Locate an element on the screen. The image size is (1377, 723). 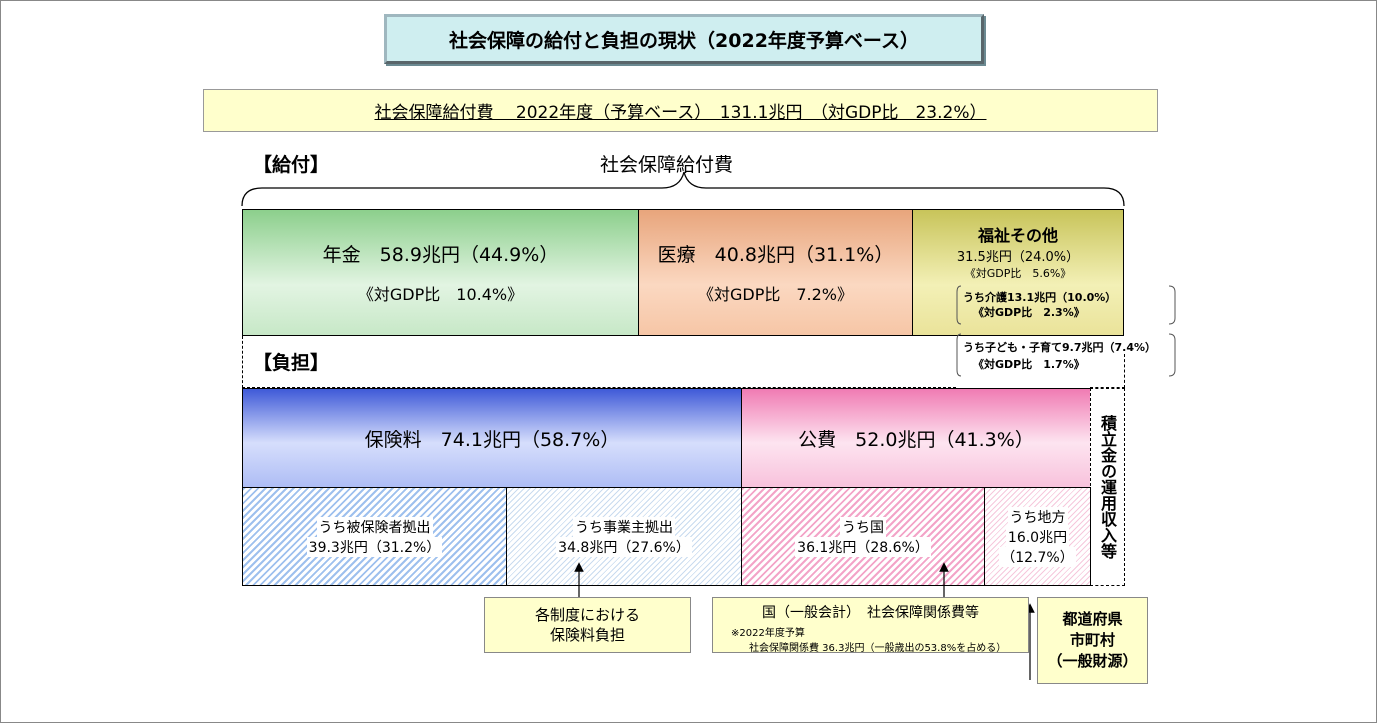
insured-label: うち被保険者拠出 is located at coordinates (374, 526).